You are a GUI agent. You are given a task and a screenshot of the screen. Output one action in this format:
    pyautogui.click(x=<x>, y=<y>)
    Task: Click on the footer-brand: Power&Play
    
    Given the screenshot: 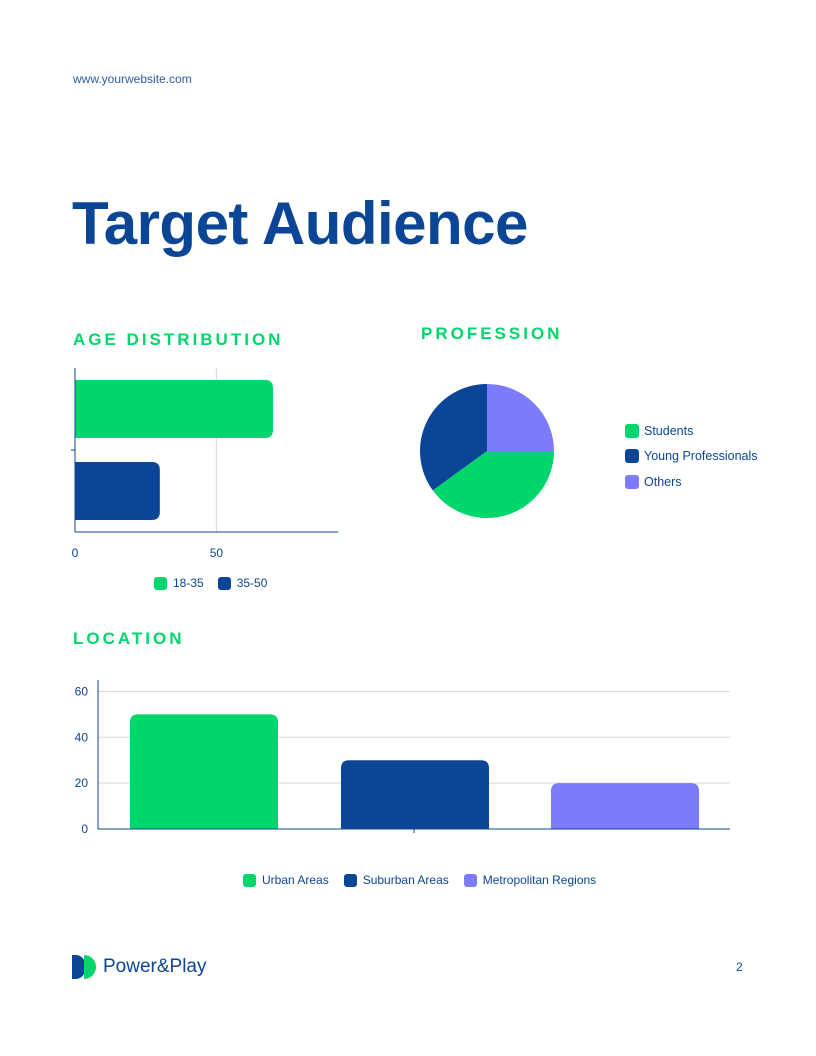 What is the action you would take?
    pyautogui.click(x=139, y=967)
    